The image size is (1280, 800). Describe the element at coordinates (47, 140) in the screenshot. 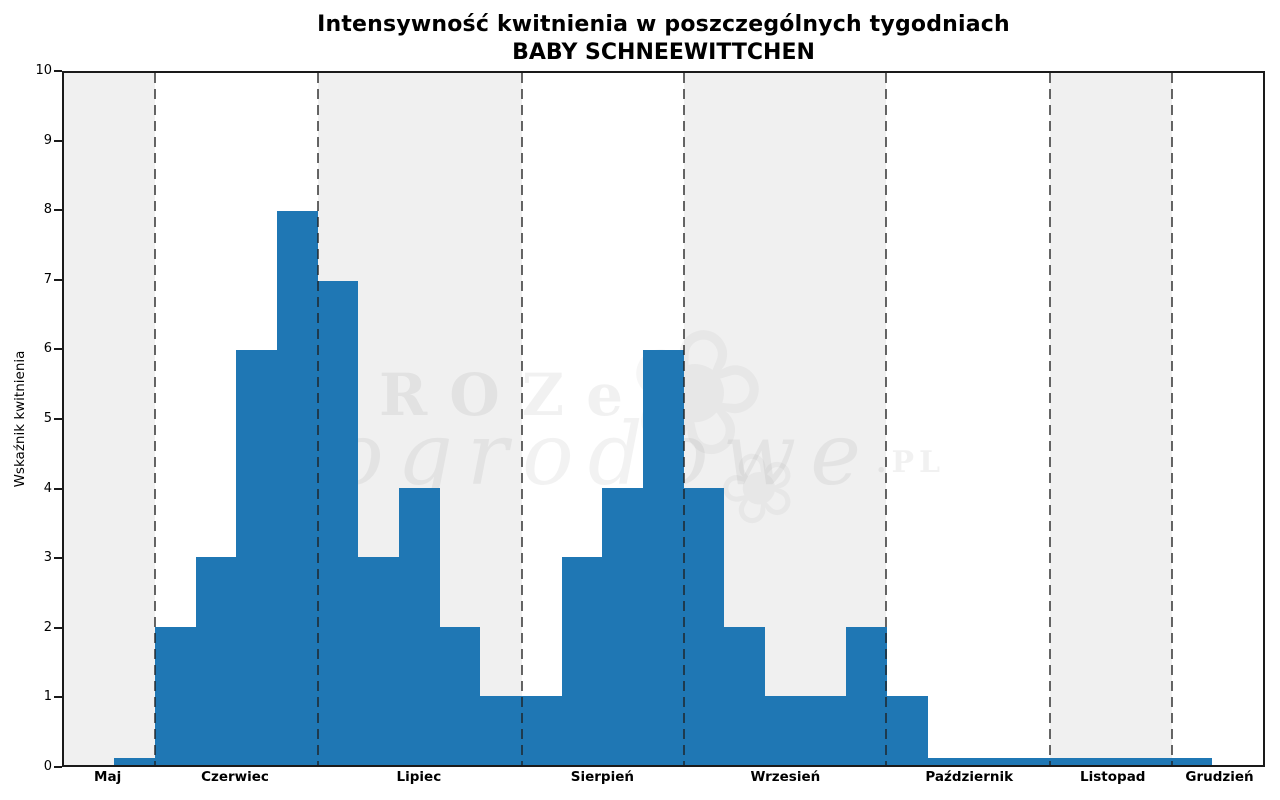

I see `y-tick-label: 9` at that location.